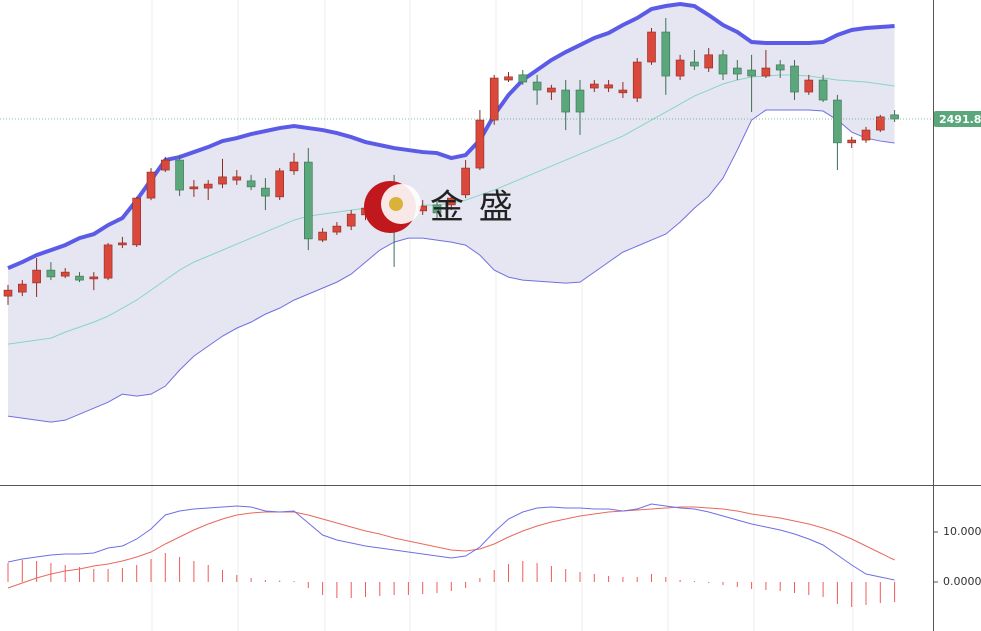 The width and height of the screenshot is (981, 631). I want to click on watermark-text: 金 盛, so click(472, 208).